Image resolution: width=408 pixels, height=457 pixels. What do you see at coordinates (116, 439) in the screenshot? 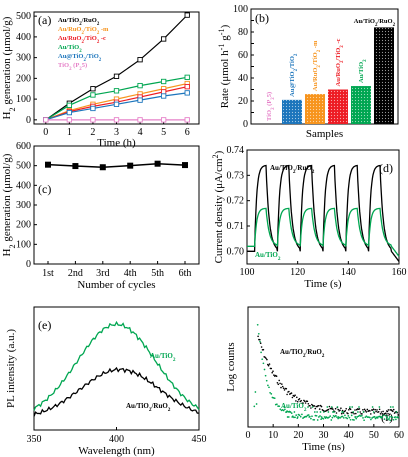
I see `x-tick-label: 400` at bounding box center [116, 439].